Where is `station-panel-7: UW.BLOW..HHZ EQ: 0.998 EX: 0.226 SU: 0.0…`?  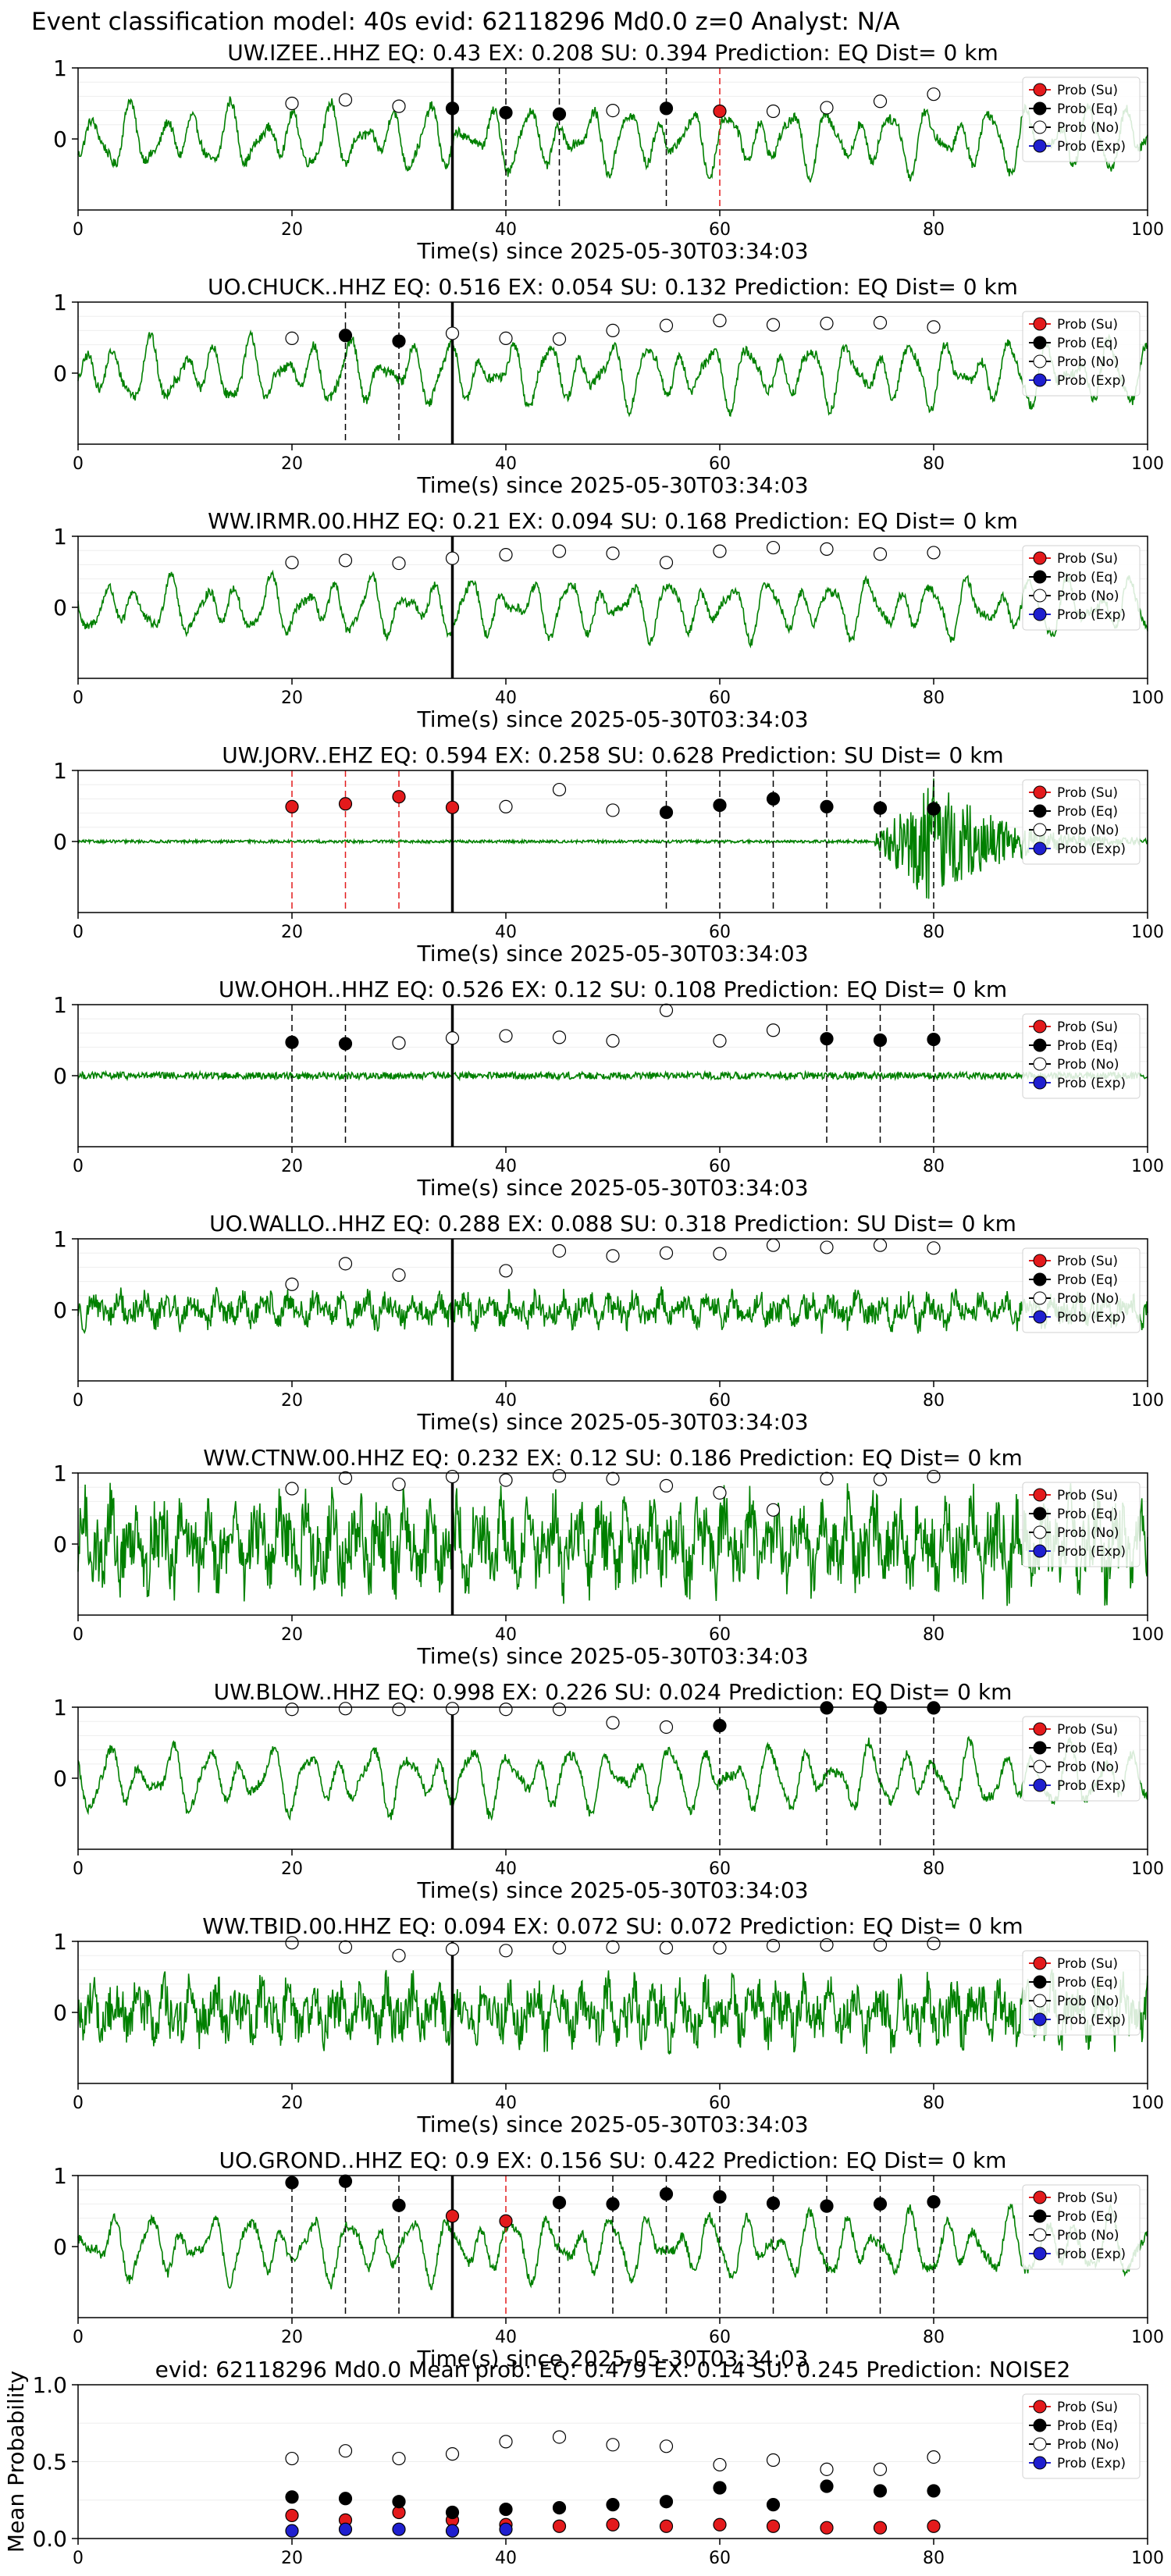 station-panel-7: UW.BLOW..HHZ EQ: 0.998 EX: 0.226 SU: 0.0… is located at coordinates (608, 1791).